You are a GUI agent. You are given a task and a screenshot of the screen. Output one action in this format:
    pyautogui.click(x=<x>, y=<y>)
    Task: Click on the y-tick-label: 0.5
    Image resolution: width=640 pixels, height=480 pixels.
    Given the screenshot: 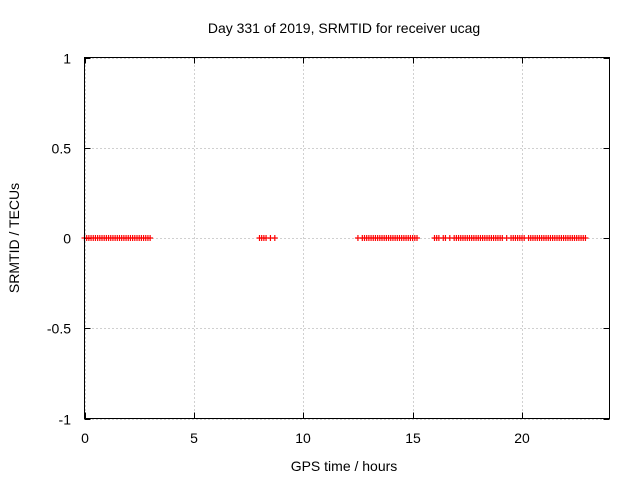 What is the action you would take?
    pyautogui.click(x=62, y=149)
    